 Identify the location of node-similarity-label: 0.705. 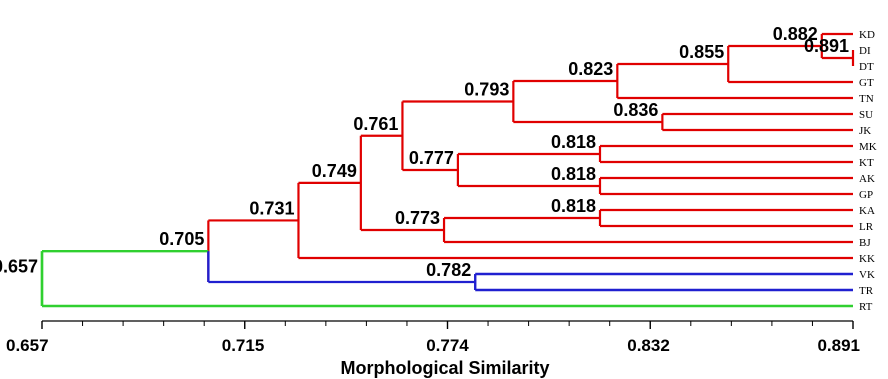
(181, 239).